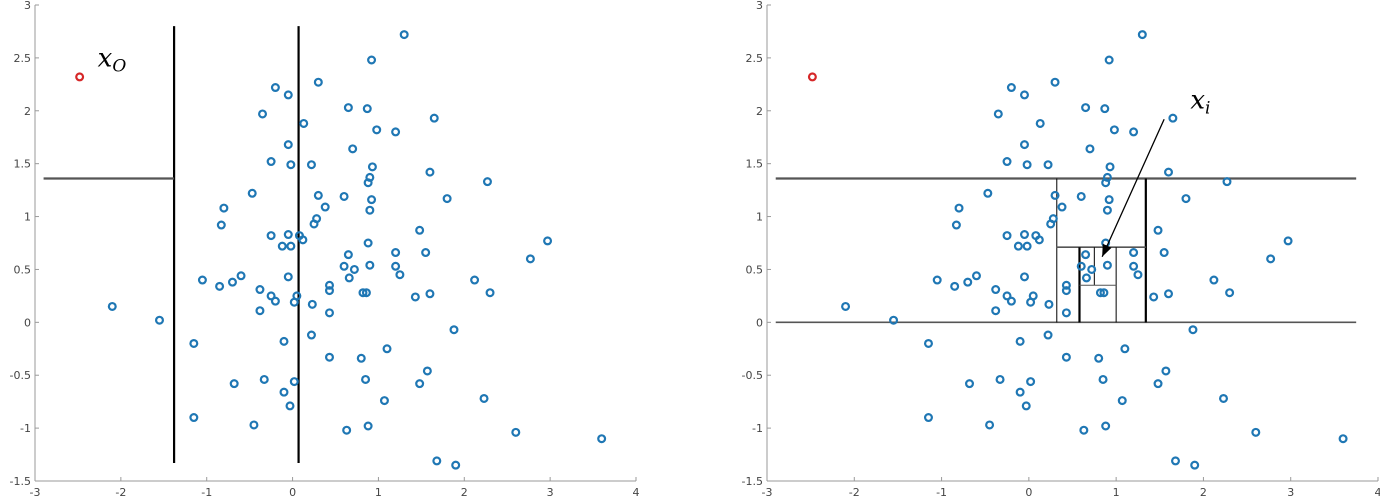  I want to click on x-tick-label: -2, so click(854, 492).